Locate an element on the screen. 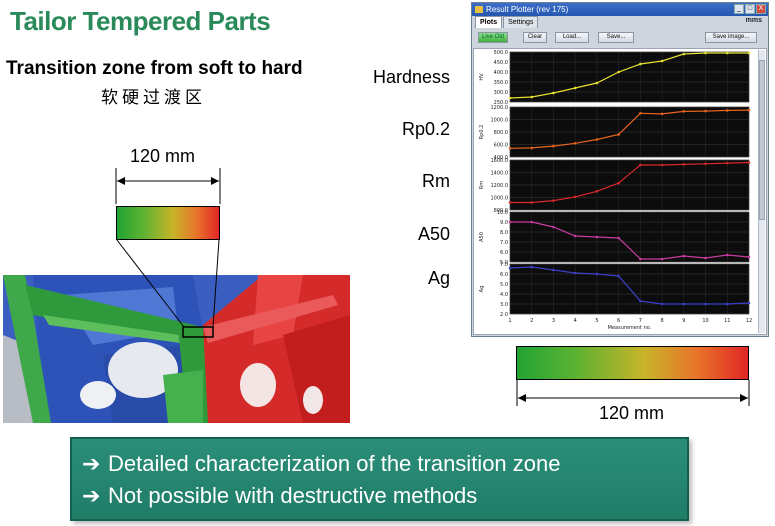 Image resolution: width=775 pixels, height=526 pixels. y-tick-label: 10.0 is located at coordinates (502, 213).